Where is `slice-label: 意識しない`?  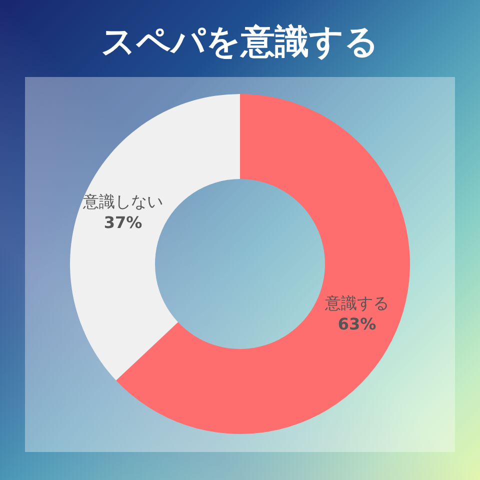
slice-label: 意識しない is located at coordinates (122, 202).